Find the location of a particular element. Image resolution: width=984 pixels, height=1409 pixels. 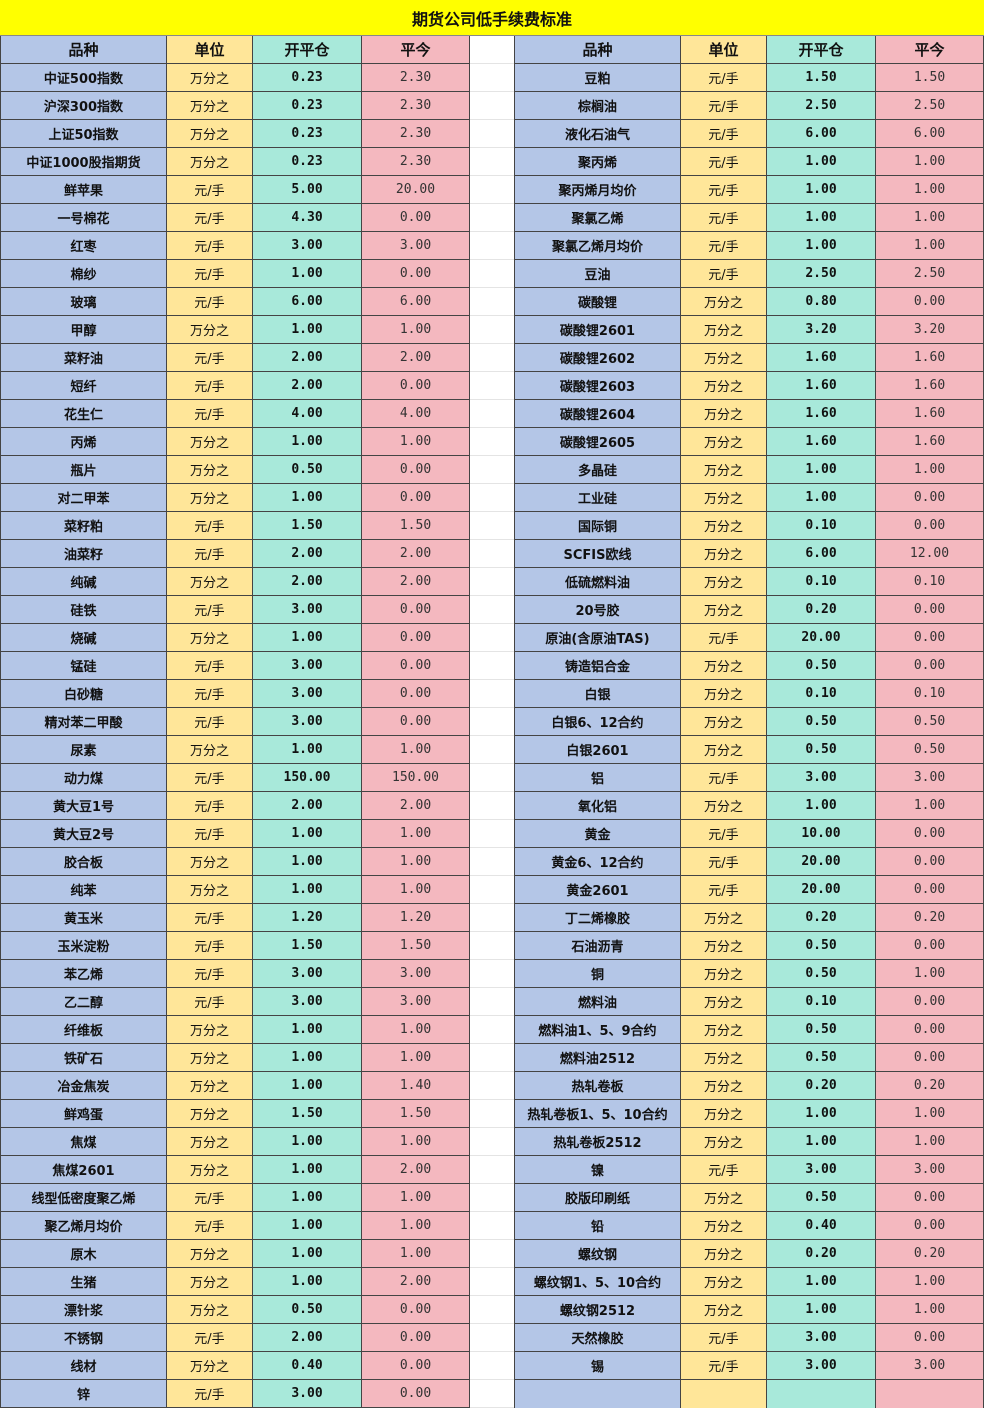

table-row: 菜籽油 元/手 2.00 2.00 is located at coordinates (235, 358).